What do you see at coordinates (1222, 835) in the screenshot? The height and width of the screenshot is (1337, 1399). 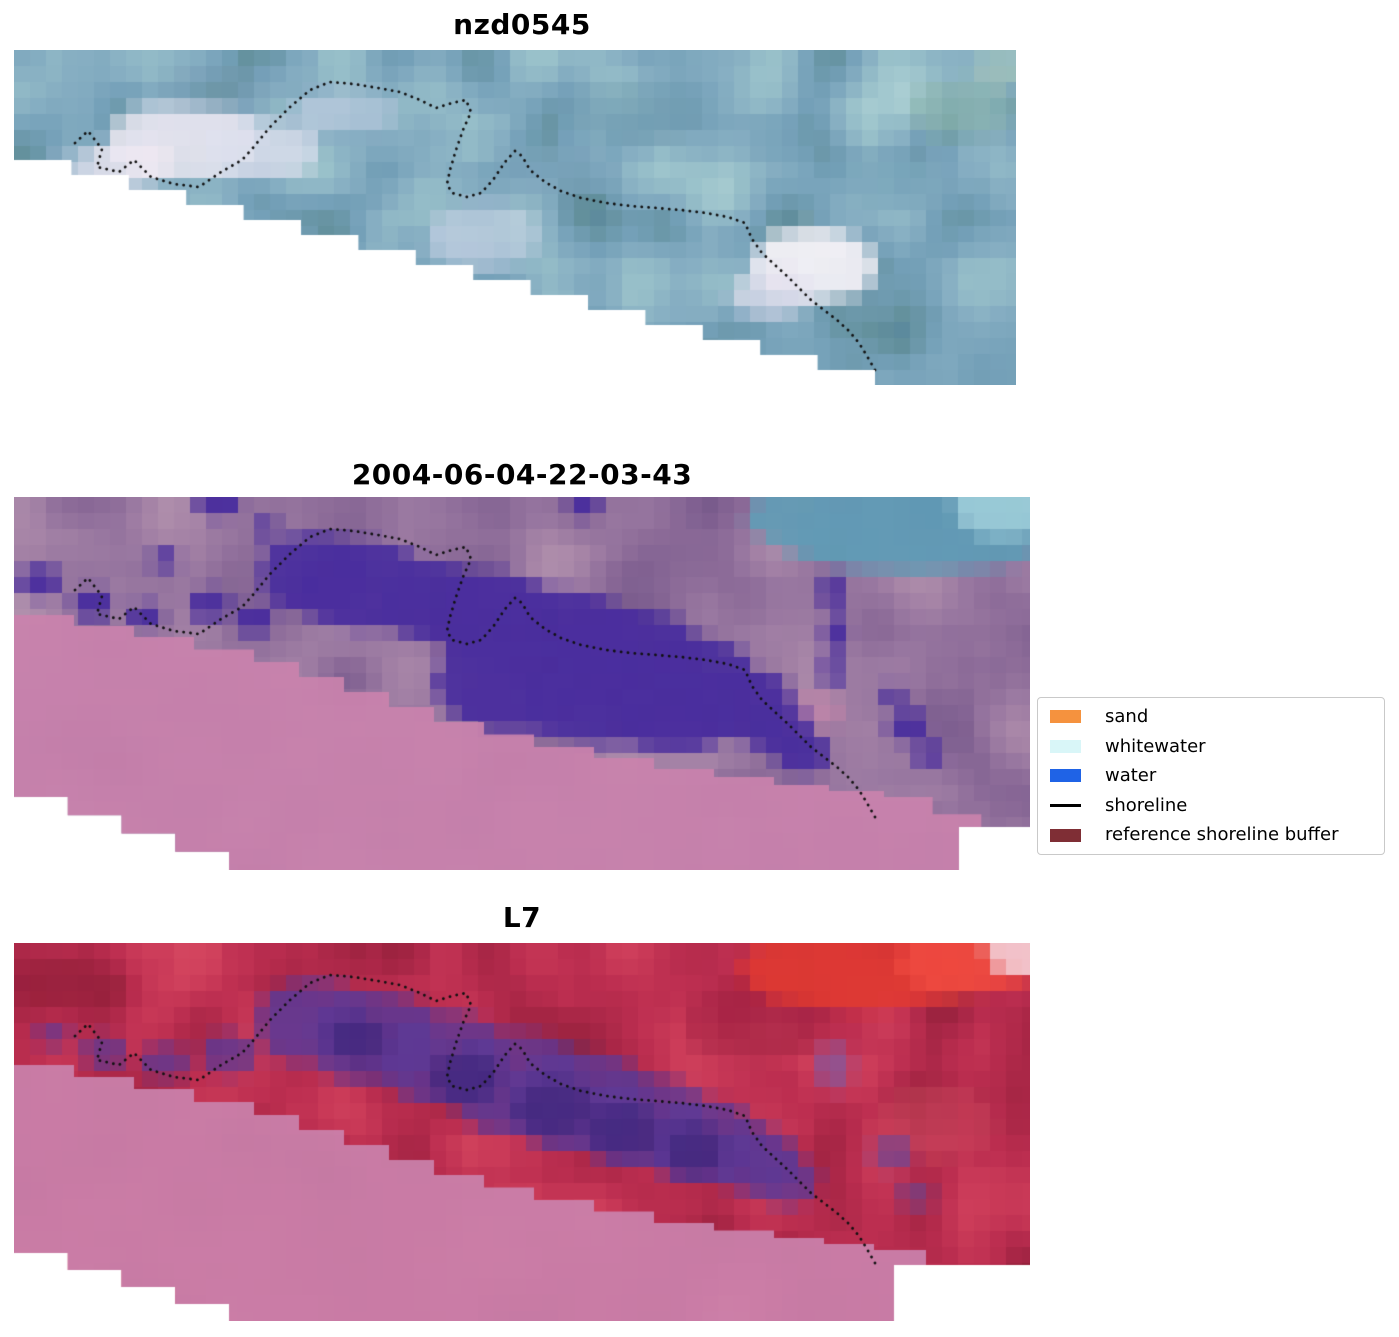 I see `legend-label-reference-shoreline-buffer: reference shoreline buffer` at bounding box center [1222, 835].